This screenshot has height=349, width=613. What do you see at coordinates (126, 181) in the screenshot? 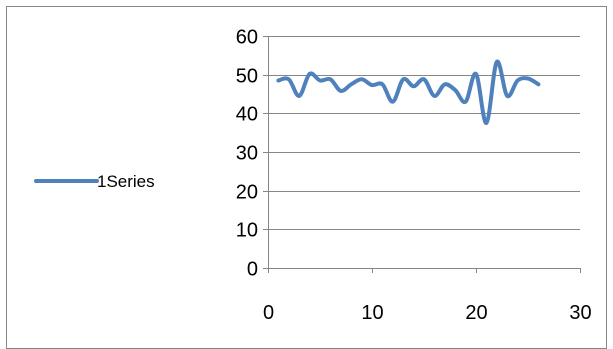
I see `legend-label: 1Series` at bounding box center [126, 181].